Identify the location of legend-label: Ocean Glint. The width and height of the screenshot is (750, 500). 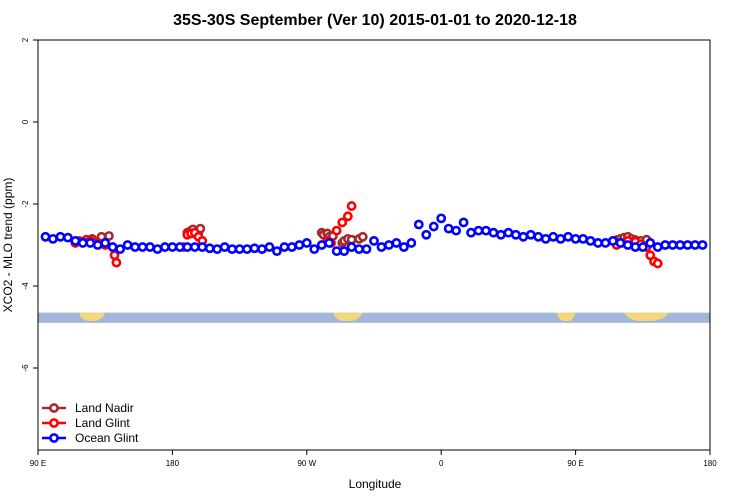
(107, 438).